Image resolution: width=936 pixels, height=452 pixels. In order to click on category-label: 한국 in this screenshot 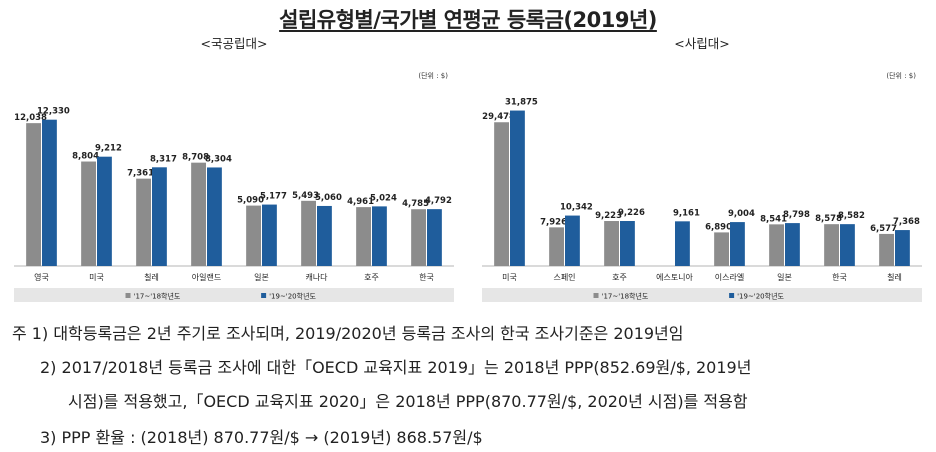, I will do `click(426, 277)`.